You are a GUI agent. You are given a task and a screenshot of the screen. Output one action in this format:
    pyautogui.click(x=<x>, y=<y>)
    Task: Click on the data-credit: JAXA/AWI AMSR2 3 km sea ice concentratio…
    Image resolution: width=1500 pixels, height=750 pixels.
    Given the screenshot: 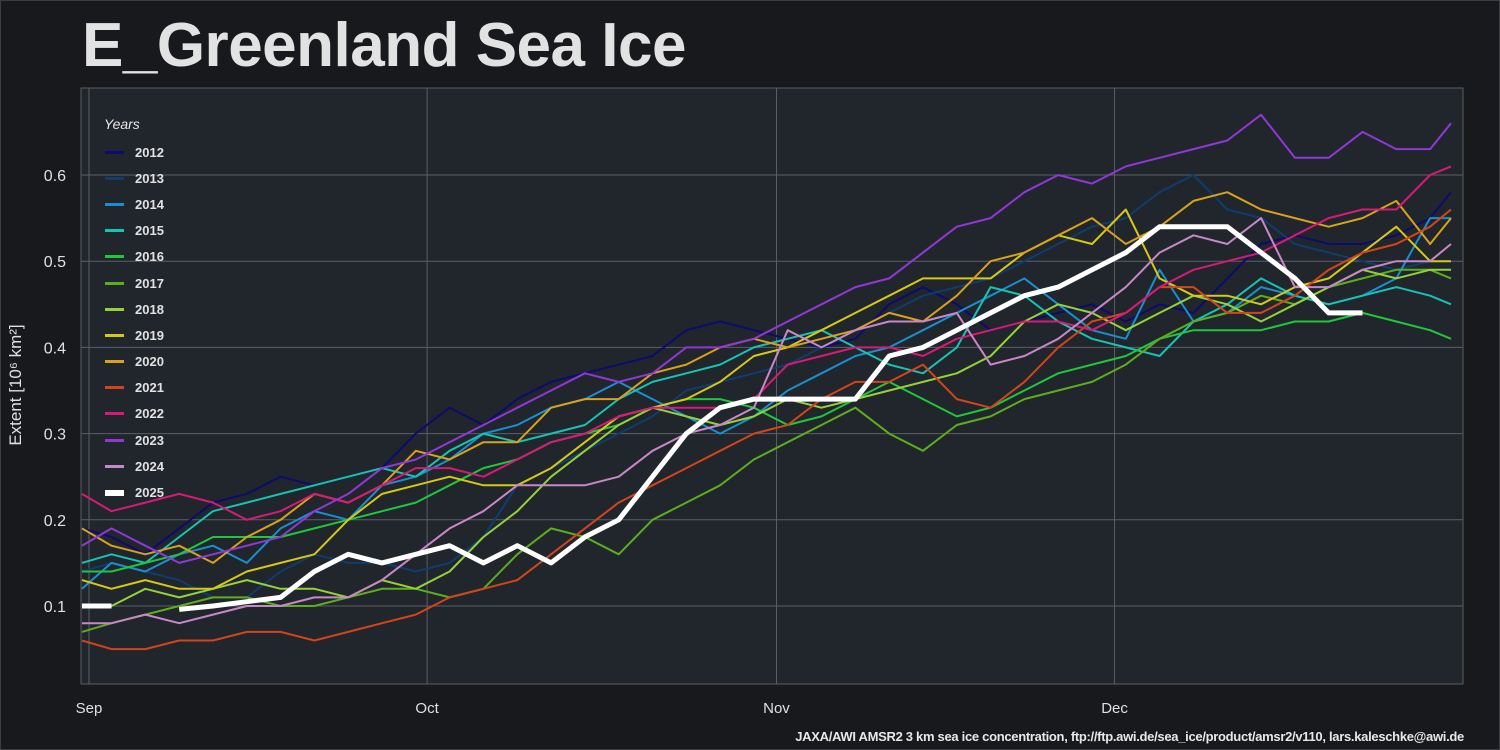 What is the action you would take?
    pyautogui.click(x=1129, y=736)
    